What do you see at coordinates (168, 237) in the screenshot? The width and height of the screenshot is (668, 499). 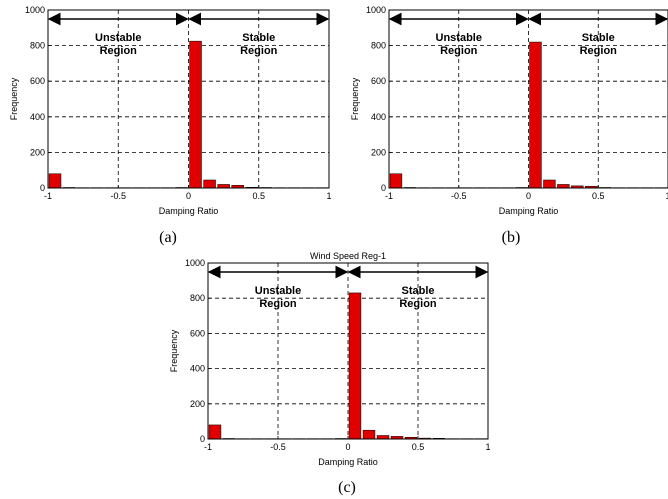 I see `panel-caption: (a)` at bounding box center [168, 237].